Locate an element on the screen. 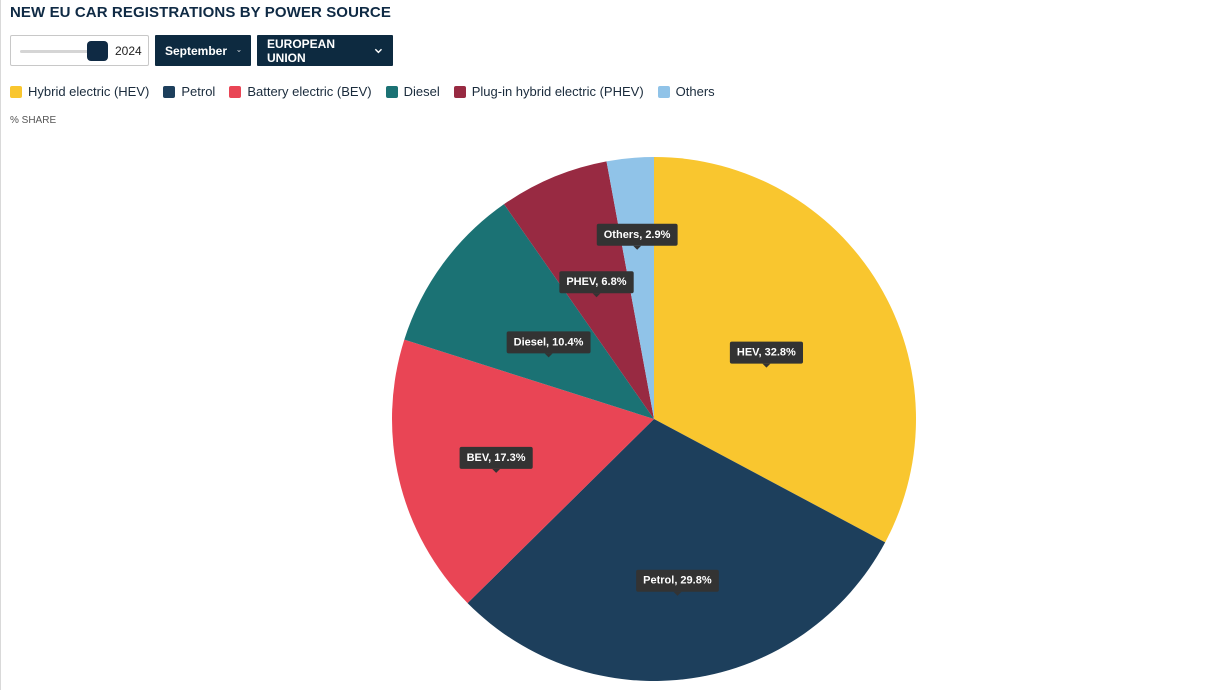 The height and width of the screenshot is (690, 1228). month-dropdown-label: September is located at coordinates (196, 50).